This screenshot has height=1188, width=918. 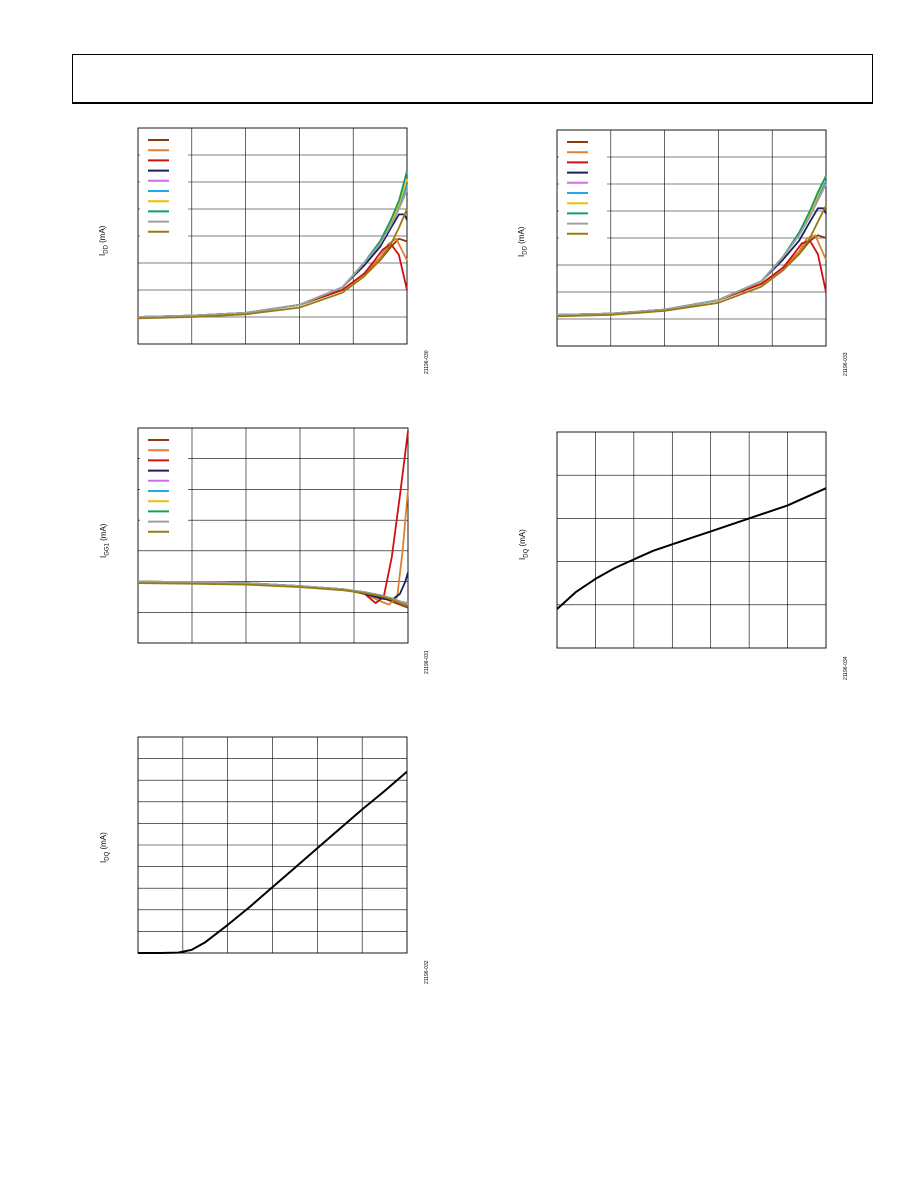 I want to click on figure-id-c2: 21196-033, so click(x=846, y=364).